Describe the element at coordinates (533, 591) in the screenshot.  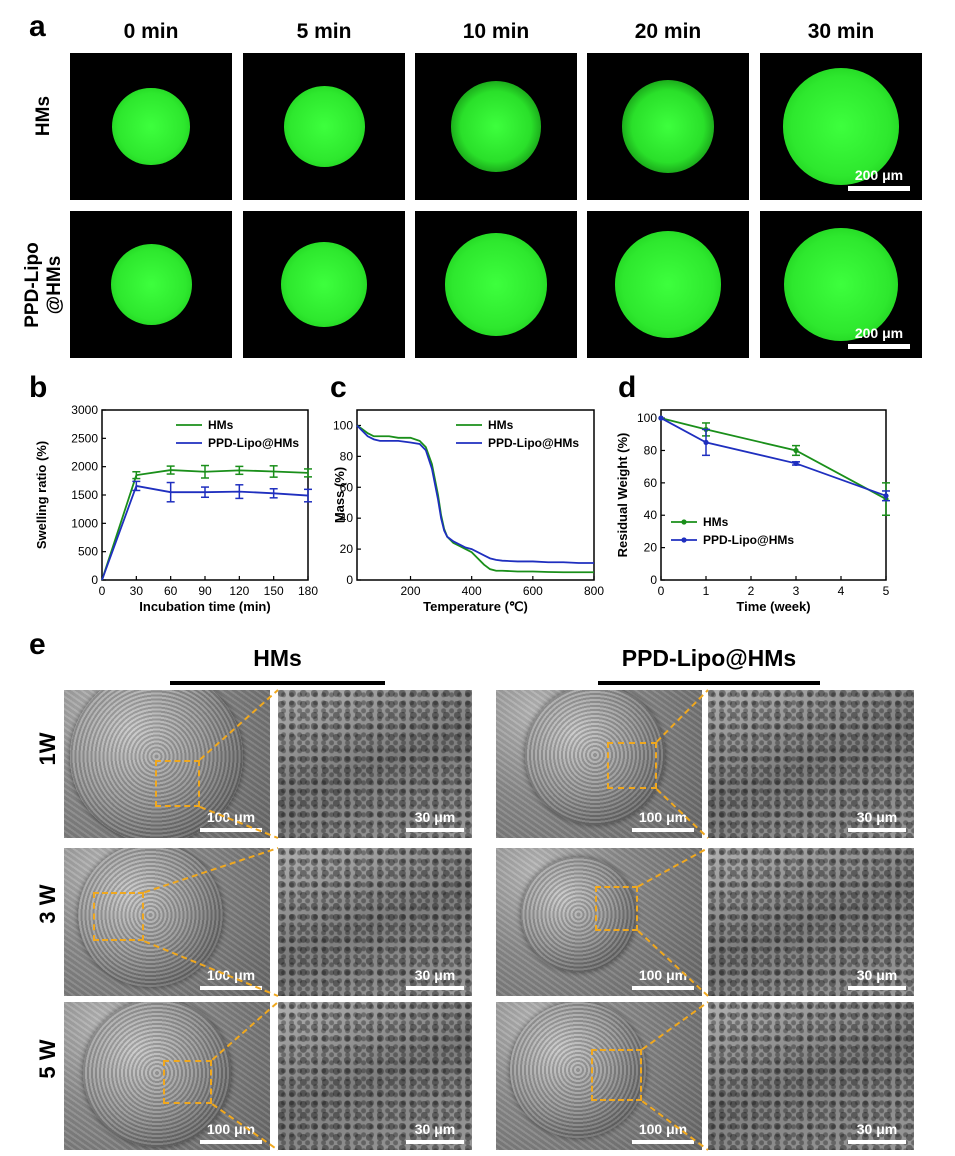
I see `x-tick-label: 600` at that location.